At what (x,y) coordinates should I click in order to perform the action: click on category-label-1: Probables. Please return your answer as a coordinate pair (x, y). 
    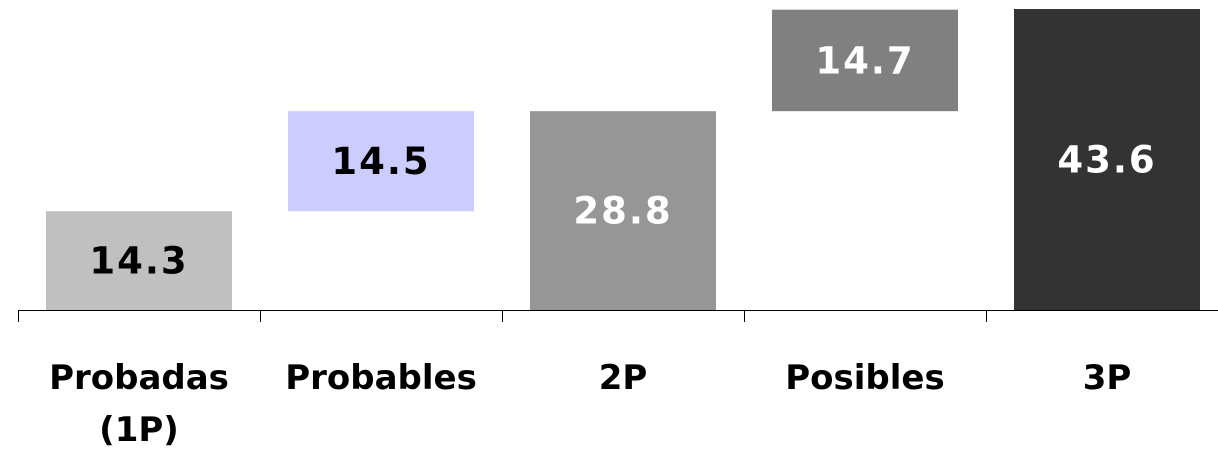
    Looking at the image, I should click on (381, 378).